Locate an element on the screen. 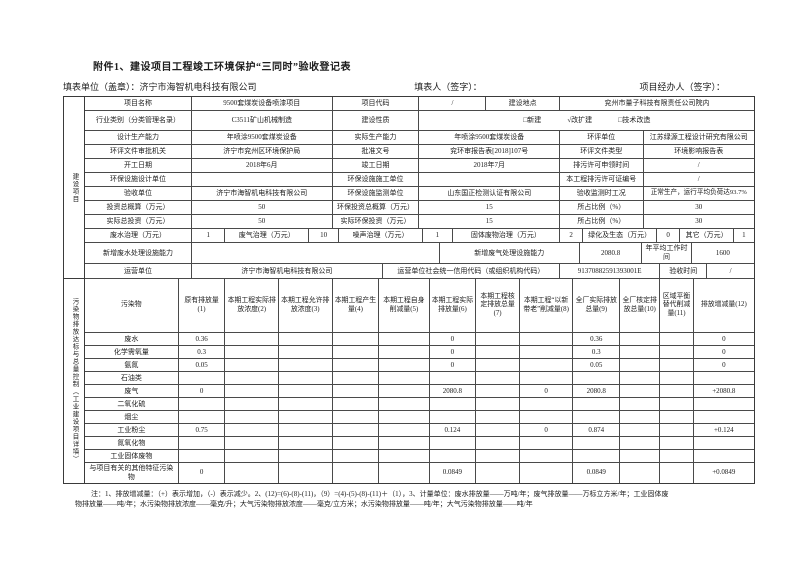 The width and height of the screenshot is (800, 566). info-value: 1 is located at coordinates (744, 235).